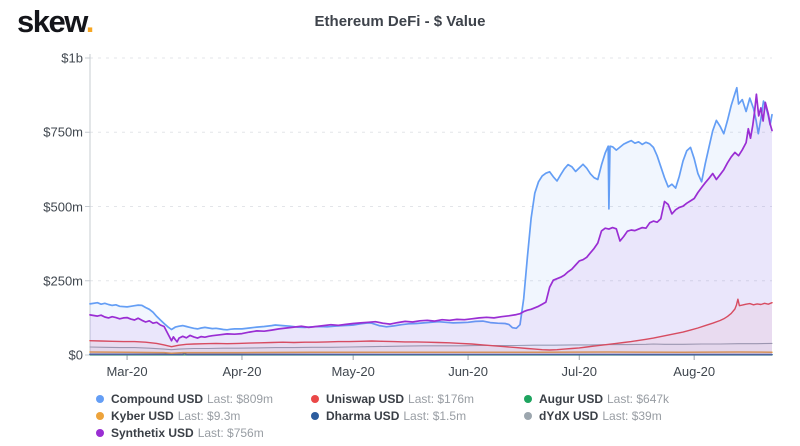 Image resolution: width=800 pixels, height=446 pixels. Describe the element at coordinates (400, 21) in the screenshot. I see `chart-title: Ethereum DeFi - $ Value` at that location.